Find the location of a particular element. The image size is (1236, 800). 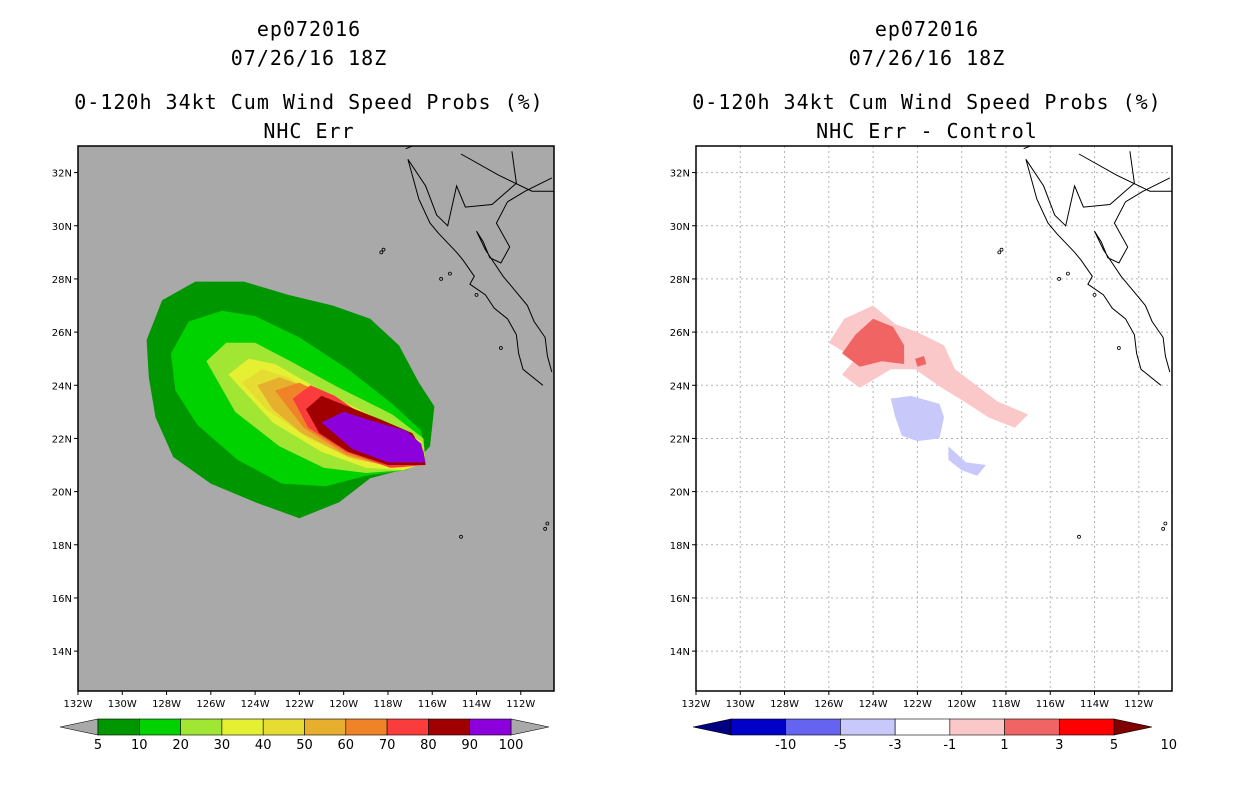

y-tick-label: 18N is located at coordinates (62, 546).